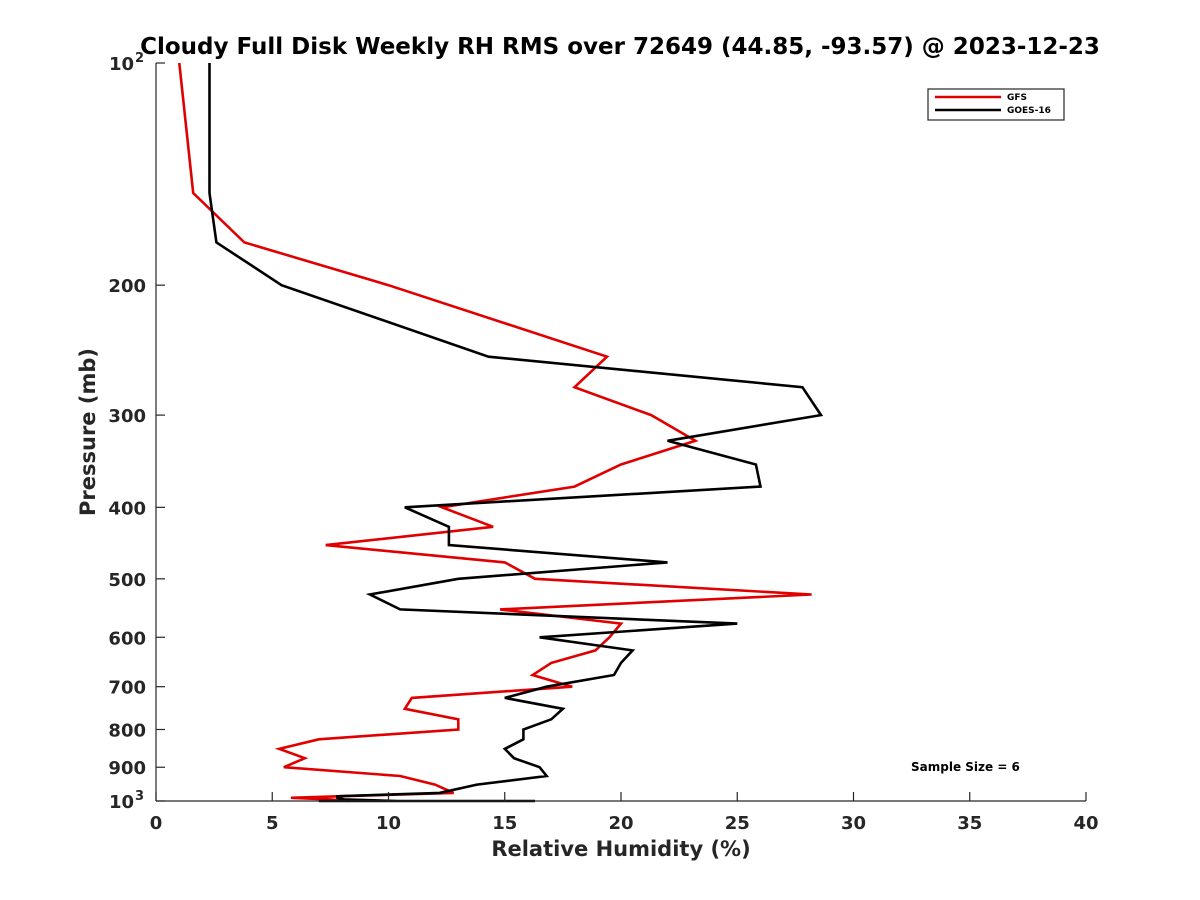  What do you see at coordinates (965, 767) in the screenshot?
I see `sample-size-annotation: Sample Size = 6` at bounding box center [965, 767].